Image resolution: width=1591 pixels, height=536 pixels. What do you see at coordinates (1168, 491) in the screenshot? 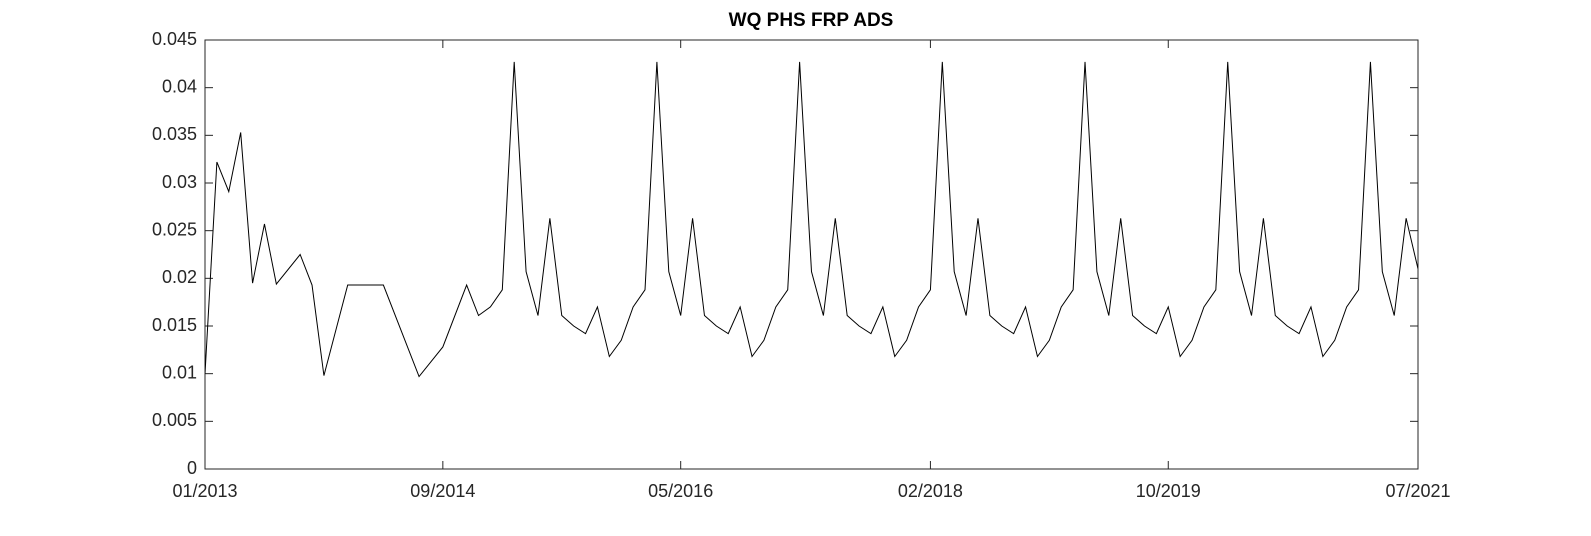
I see `x-tick-label: 10/2019` at bounding box center [1168, 491].